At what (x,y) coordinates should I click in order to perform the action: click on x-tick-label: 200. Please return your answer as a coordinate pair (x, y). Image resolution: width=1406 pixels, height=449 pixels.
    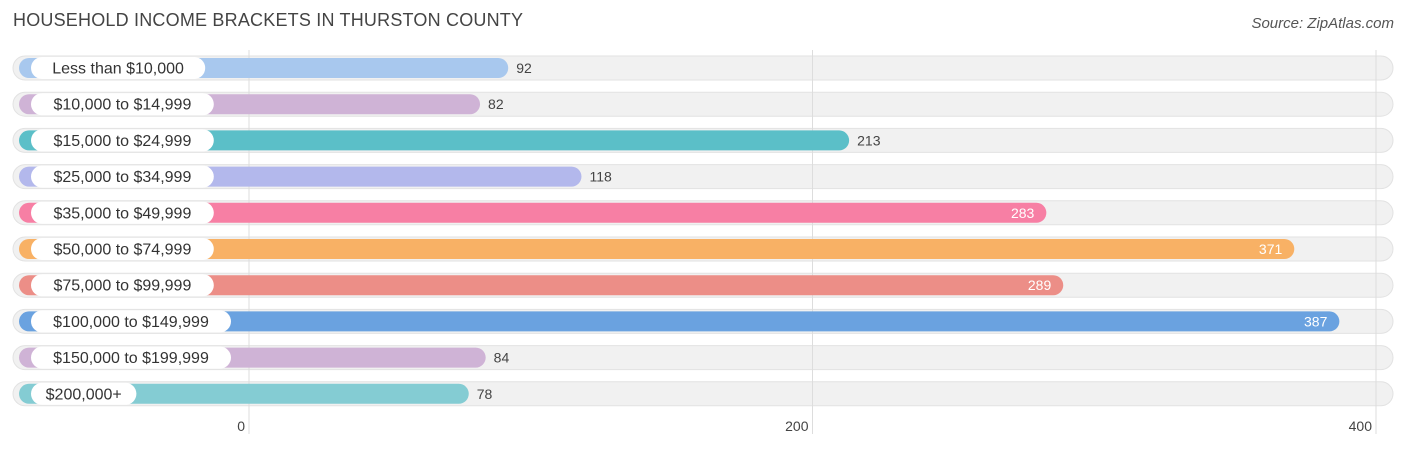
    Looking at the image, I should click on (797, 426).